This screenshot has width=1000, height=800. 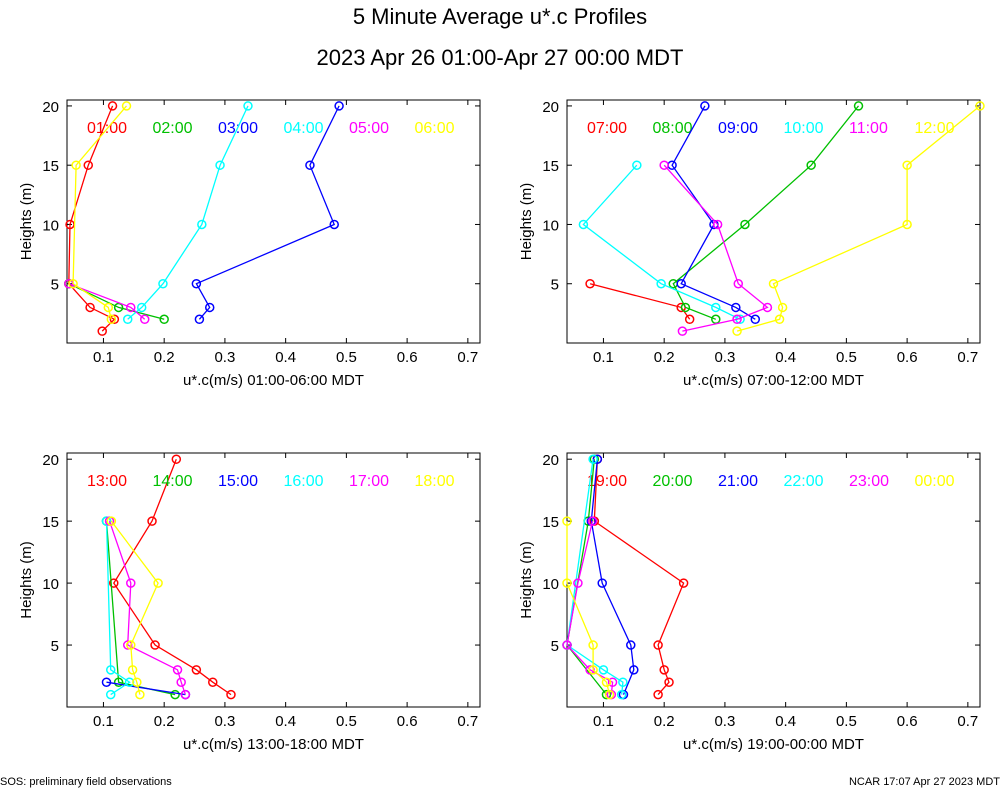 I want to click on legend-label: 23:00, so click(x=869, y=481).